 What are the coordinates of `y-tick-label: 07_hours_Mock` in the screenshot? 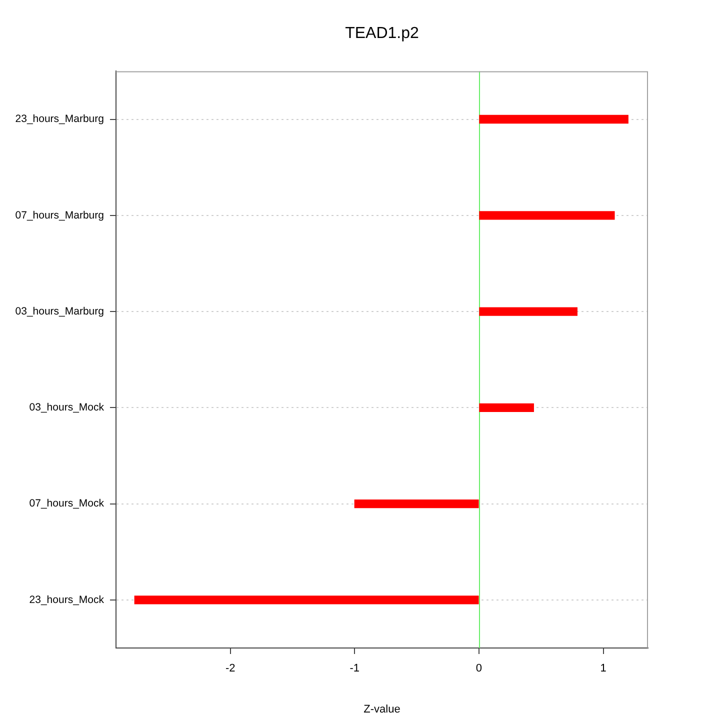 It's located at (67, 504).